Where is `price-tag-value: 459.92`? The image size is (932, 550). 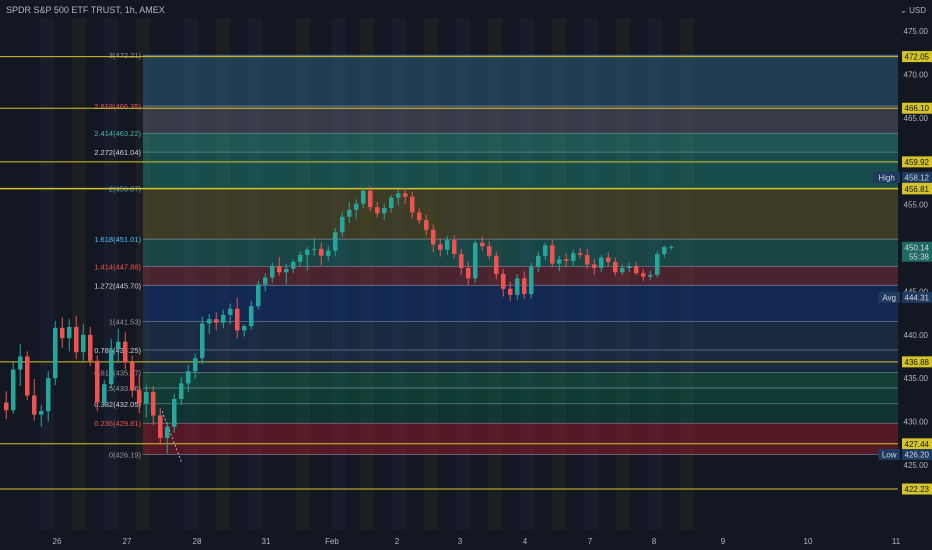 price-tag-value: 459.92 is located at coordinates (917, 162).